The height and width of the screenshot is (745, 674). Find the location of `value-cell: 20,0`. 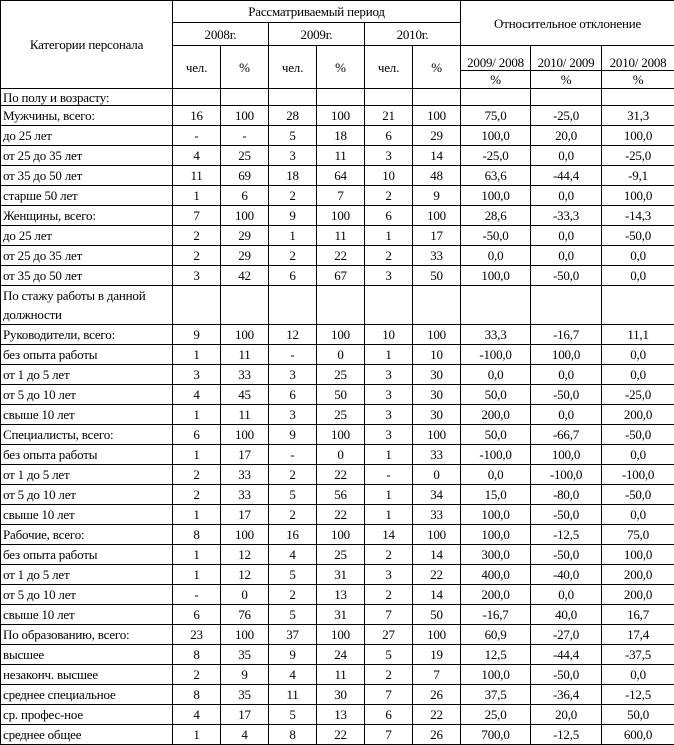

value-cell: 20,0 is located at coordinates (566, 715).